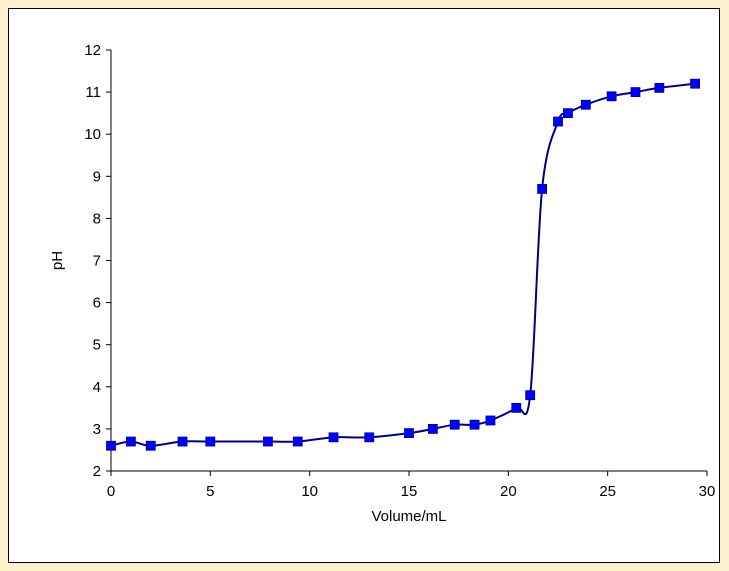 This screenshot has height=571, width=729. Describe the element at coordinates (97, 429) in the screenshot. I see `y-tick-label: 3` at that location.